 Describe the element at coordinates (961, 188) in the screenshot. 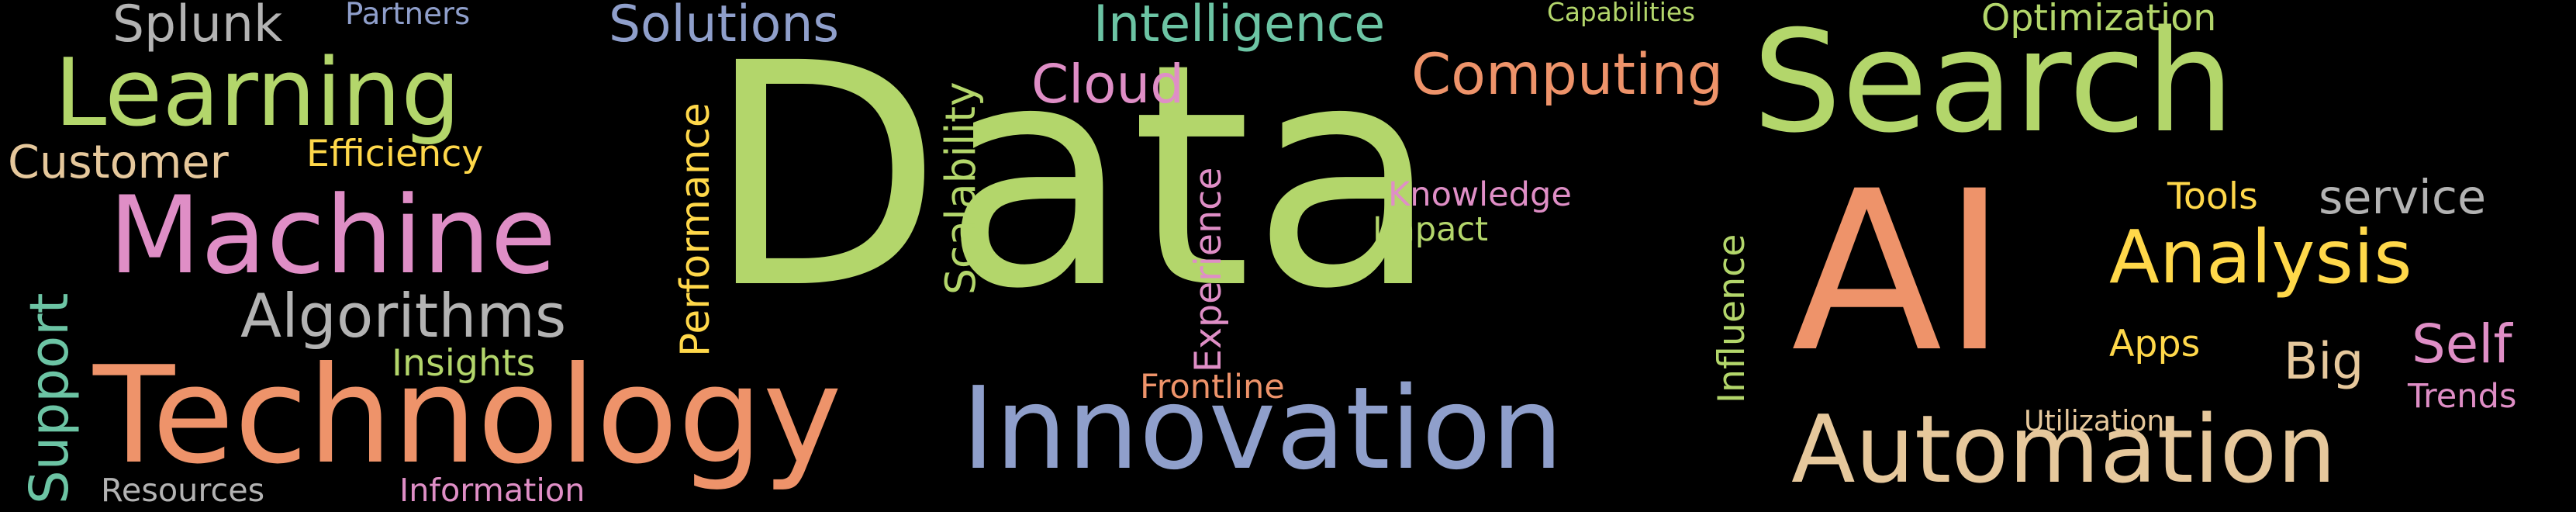

I see `word-scalability: Scalability` at that location.